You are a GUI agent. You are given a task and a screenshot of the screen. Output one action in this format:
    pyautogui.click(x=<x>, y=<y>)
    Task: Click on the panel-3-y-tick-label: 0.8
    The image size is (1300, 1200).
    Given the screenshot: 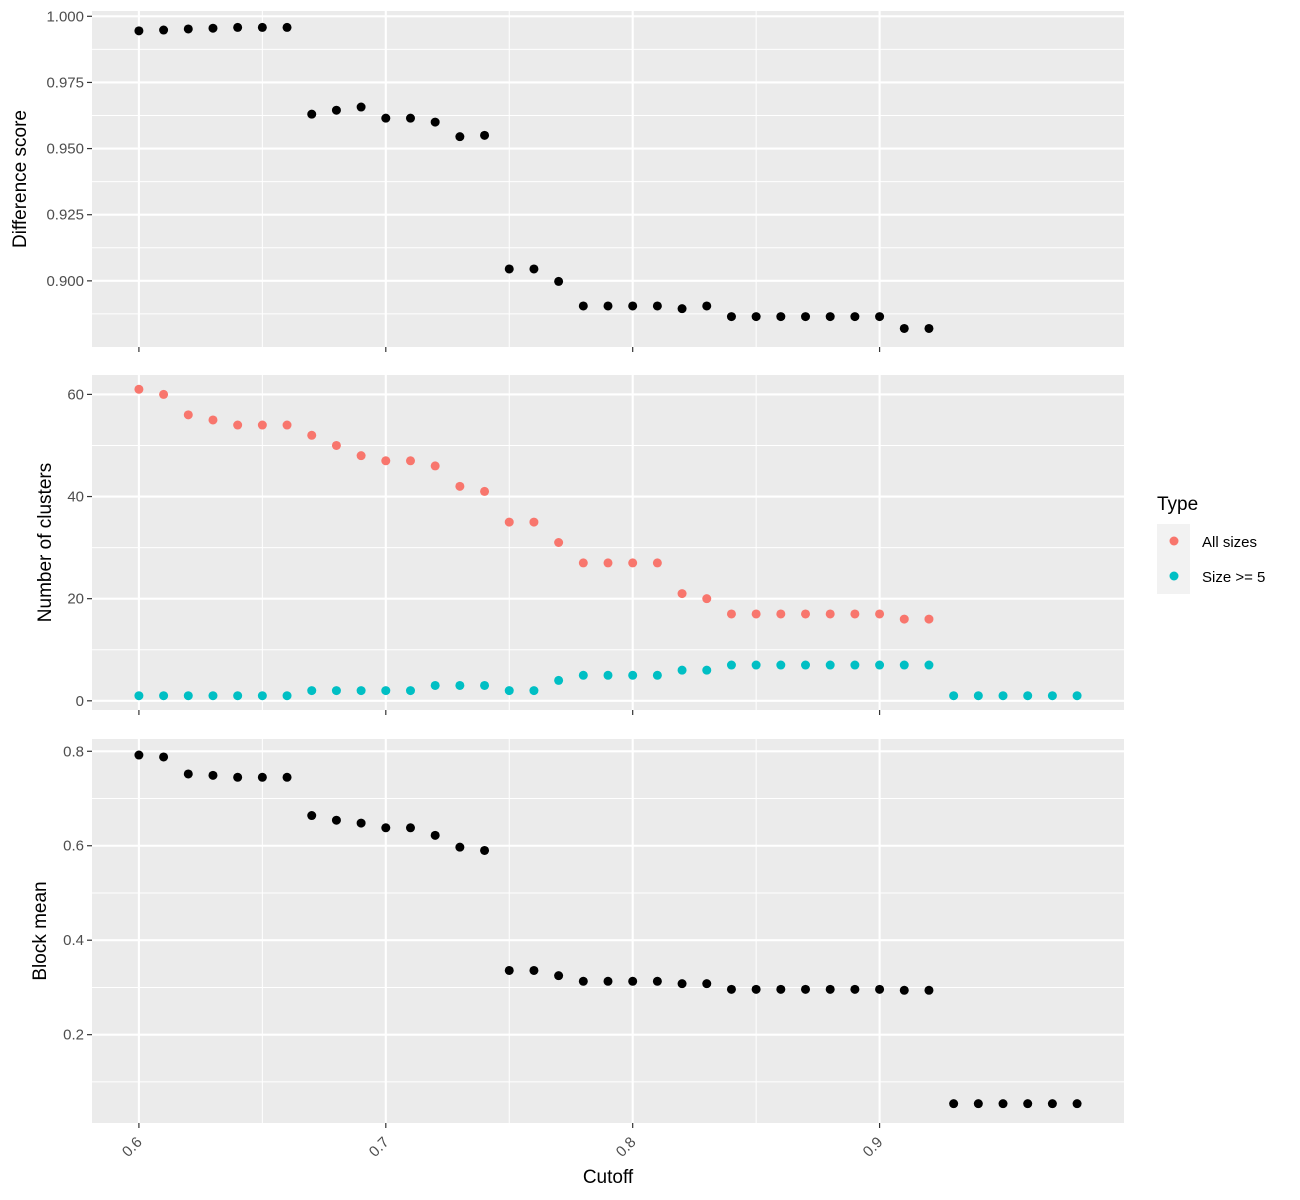 What is the action you would take?
    pyautogui.click(x=73, y=751)
    